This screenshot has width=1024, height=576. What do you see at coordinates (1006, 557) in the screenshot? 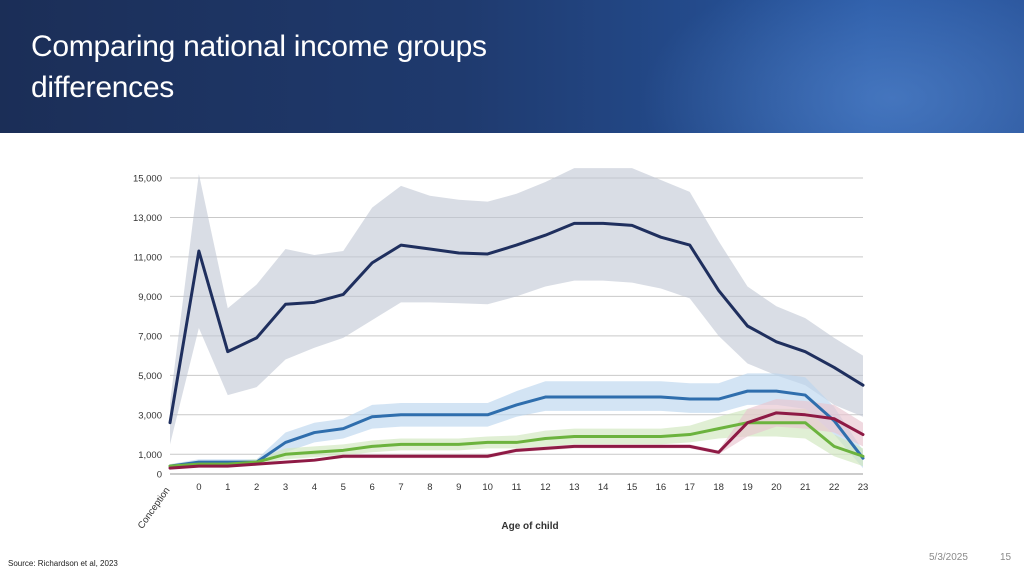
I see `slide-number: 15` at bounding box center [1006, 557].